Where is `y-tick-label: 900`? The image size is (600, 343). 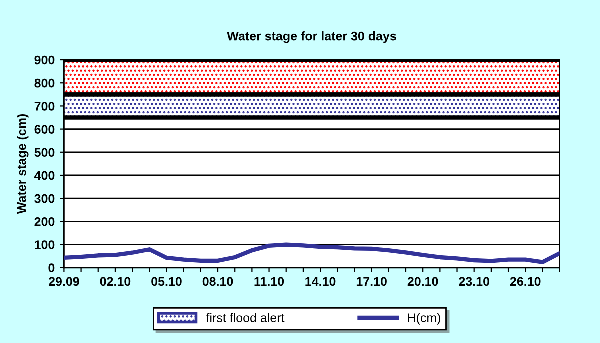 y-tick-label: 900 is located at coordinates (44, 60).